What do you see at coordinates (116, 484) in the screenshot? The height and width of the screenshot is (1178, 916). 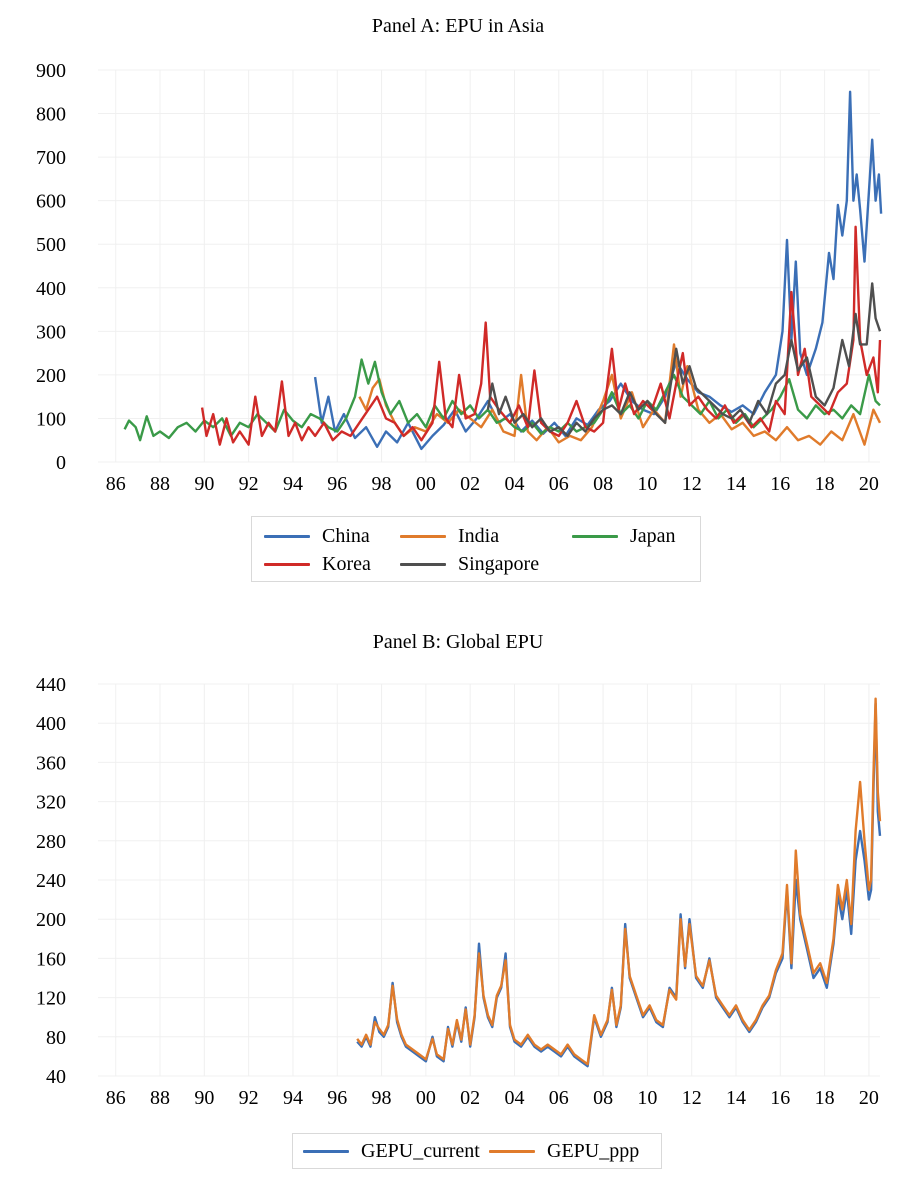 I see `panel-a-x-tick-label: 86` at bounding box center [116, 484].